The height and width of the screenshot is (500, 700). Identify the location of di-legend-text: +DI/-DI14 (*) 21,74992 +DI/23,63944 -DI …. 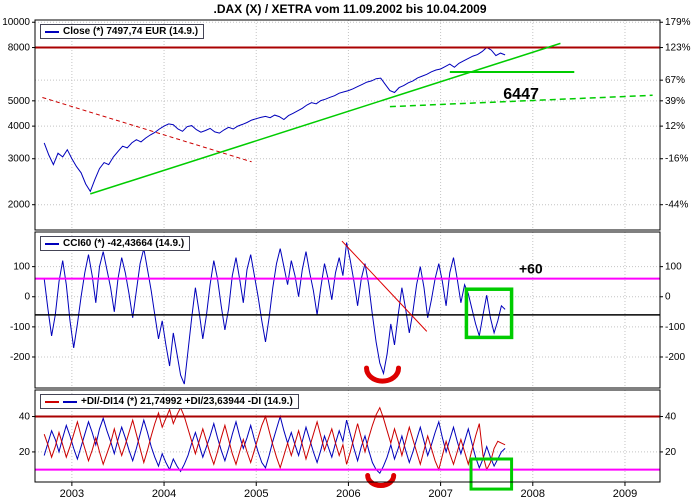
(187, 401).